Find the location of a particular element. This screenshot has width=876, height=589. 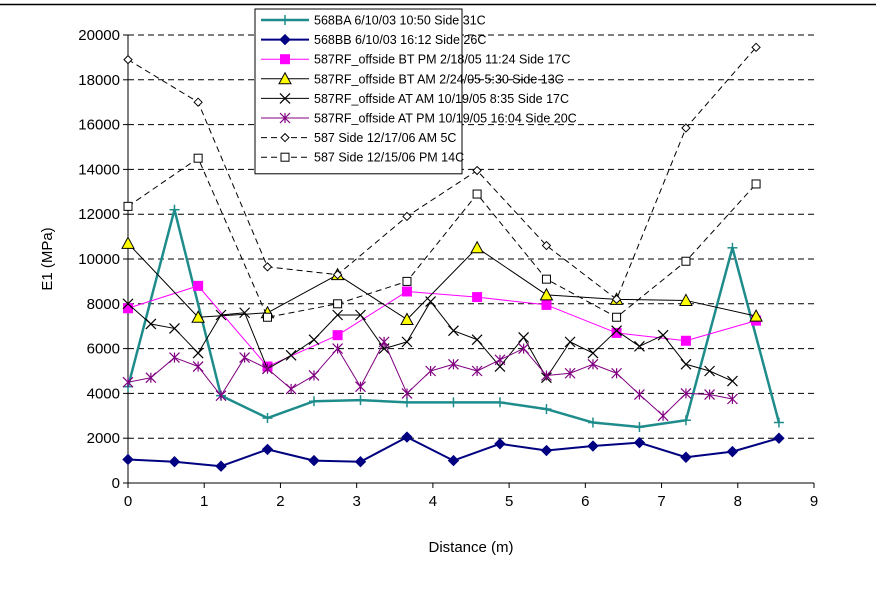

x-tick-label: 8 is located at coordinates (738, 501).